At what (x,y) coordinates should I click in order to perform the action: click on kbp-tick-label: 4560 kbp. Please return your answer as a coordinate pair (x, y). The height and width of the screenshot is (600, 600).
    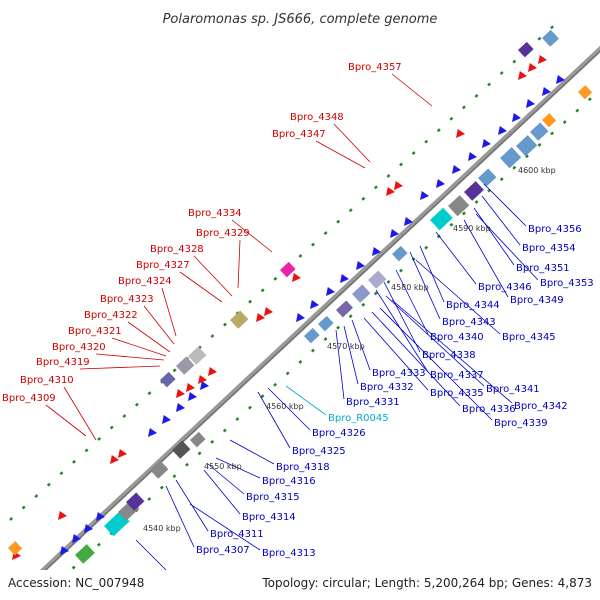
    Looking at the image, I should click on (285, 406).